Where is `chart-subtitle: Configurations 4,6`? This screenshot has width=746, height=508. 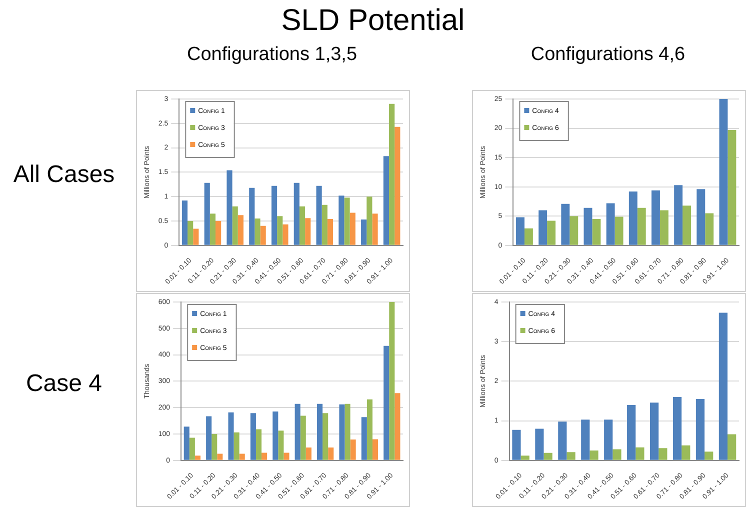
chart-subtitle: Configurations 4,6 is located at coordinates (608, 55).